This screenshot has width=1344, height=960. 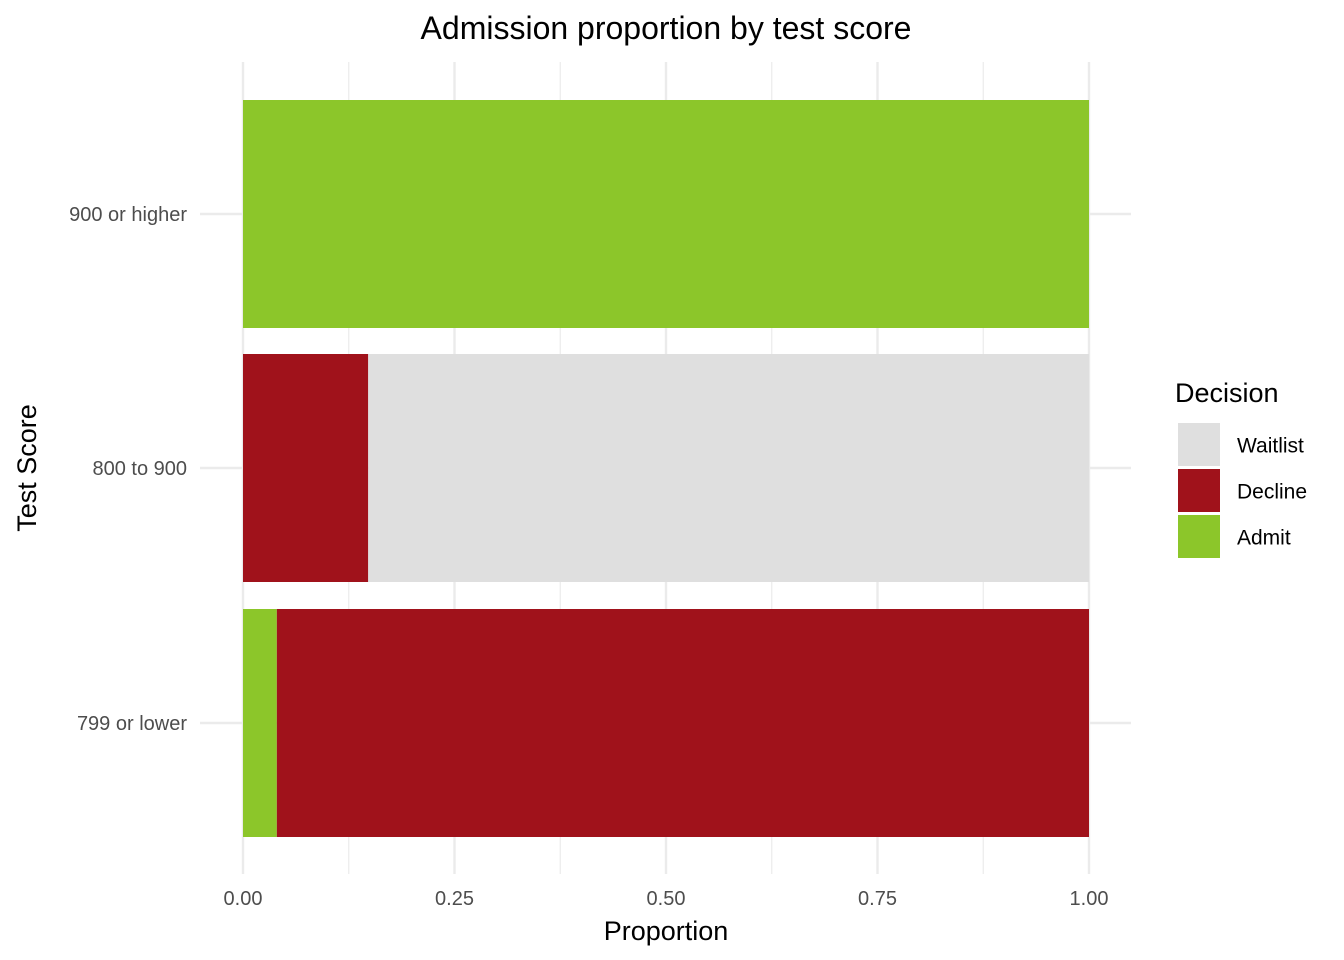 I want to click on x-axis-title: Proportion, so click(x=666, y=931).